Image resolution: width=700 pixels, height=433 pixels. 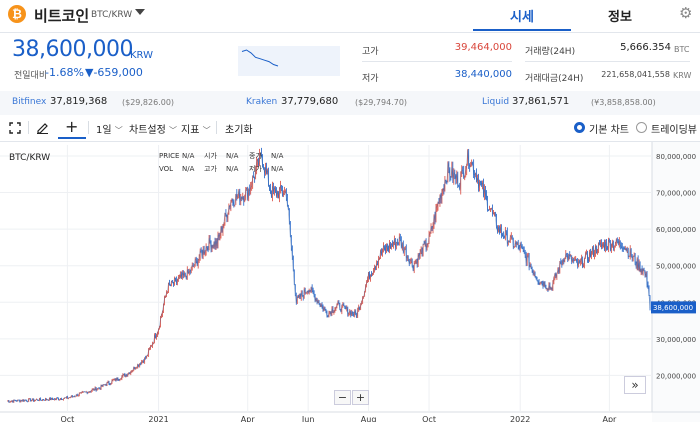 I want to click on indicators-menu: 지표 ﹀, so click(x=196, y=130).